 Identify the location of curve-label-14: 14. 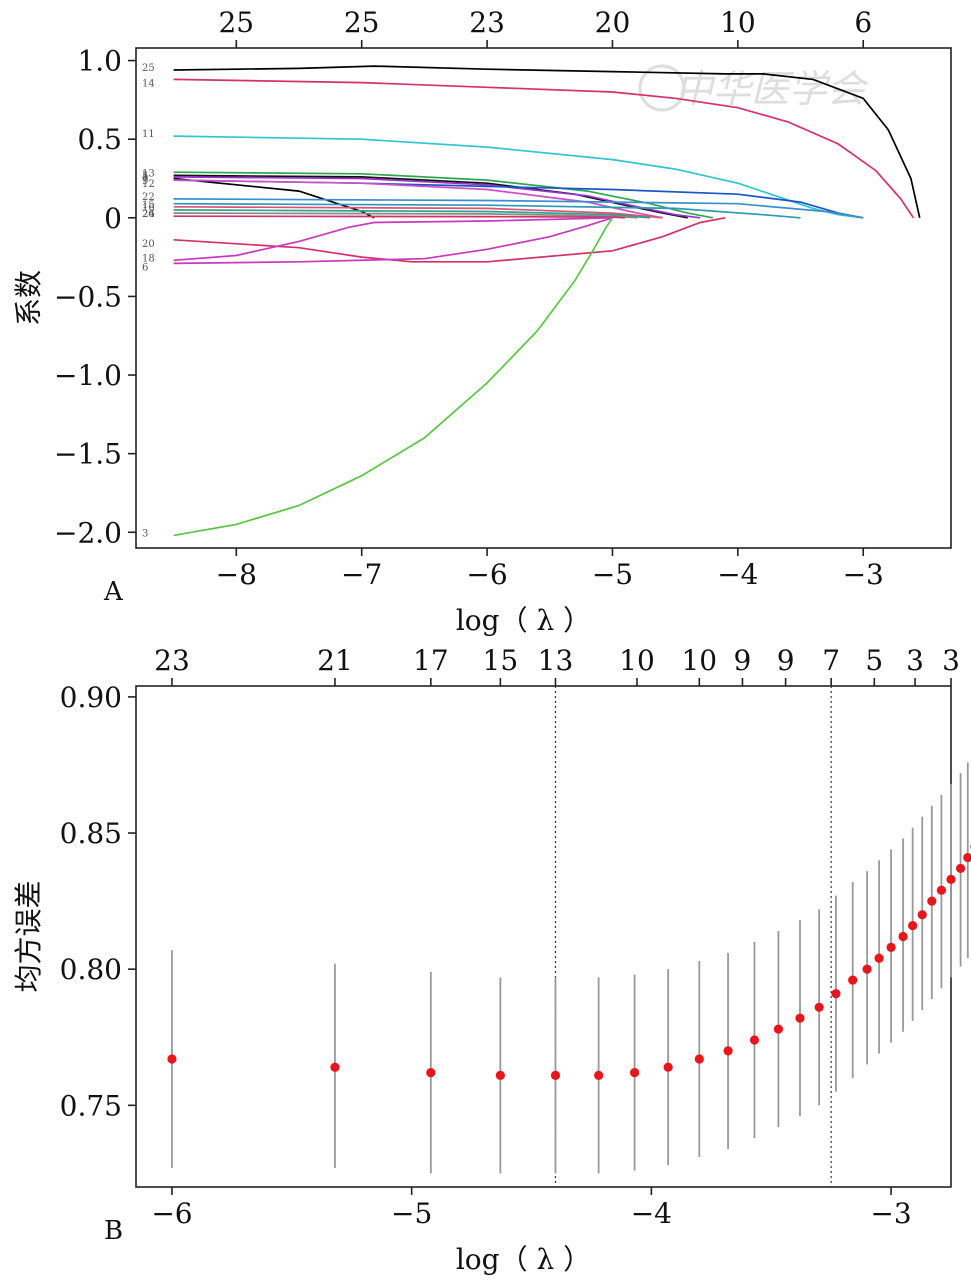
(148, 83).